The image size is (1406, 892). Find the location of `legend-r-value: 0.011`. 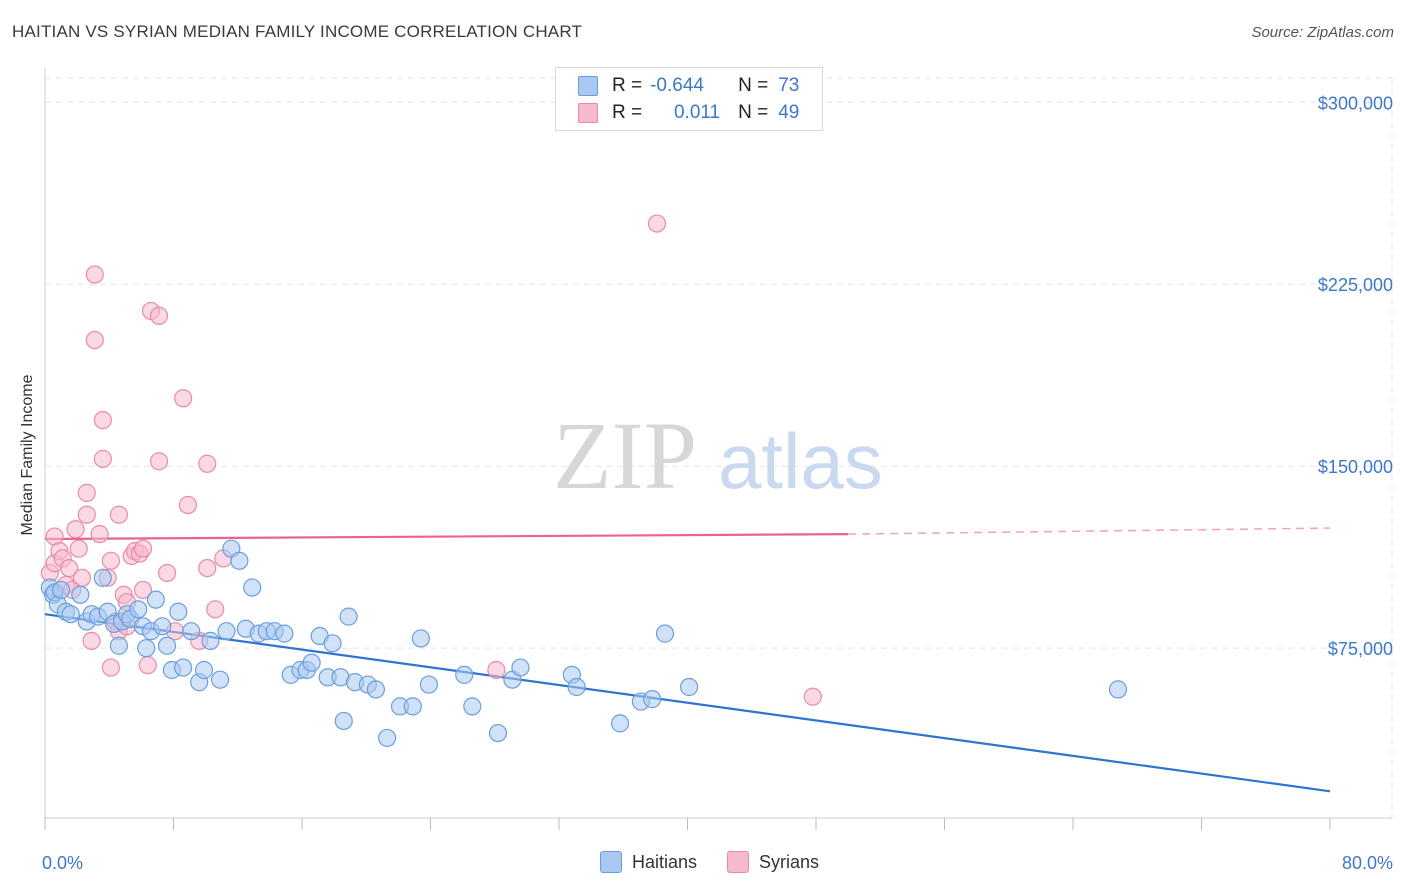

legend-r-value: 0.011 is located at coordinates (697, 112).